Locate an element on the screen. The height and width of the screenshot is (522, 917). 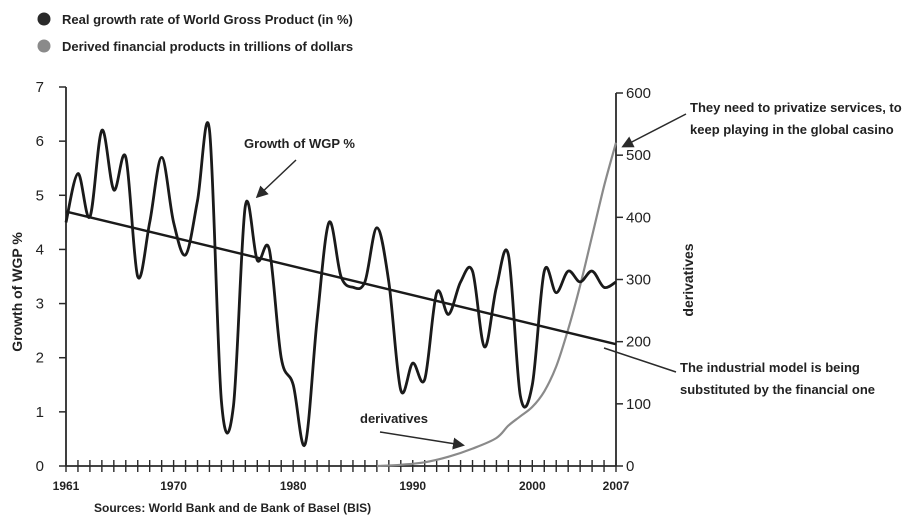
left-tick-label: 2 is located at coordinates (40, 358).